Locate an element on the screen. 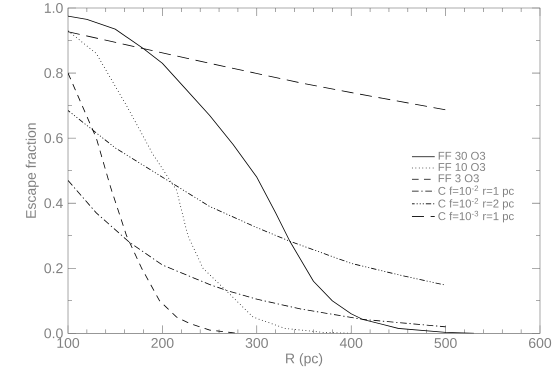  legend-label: FF 30 O3 is located at coordinates (462, 156).